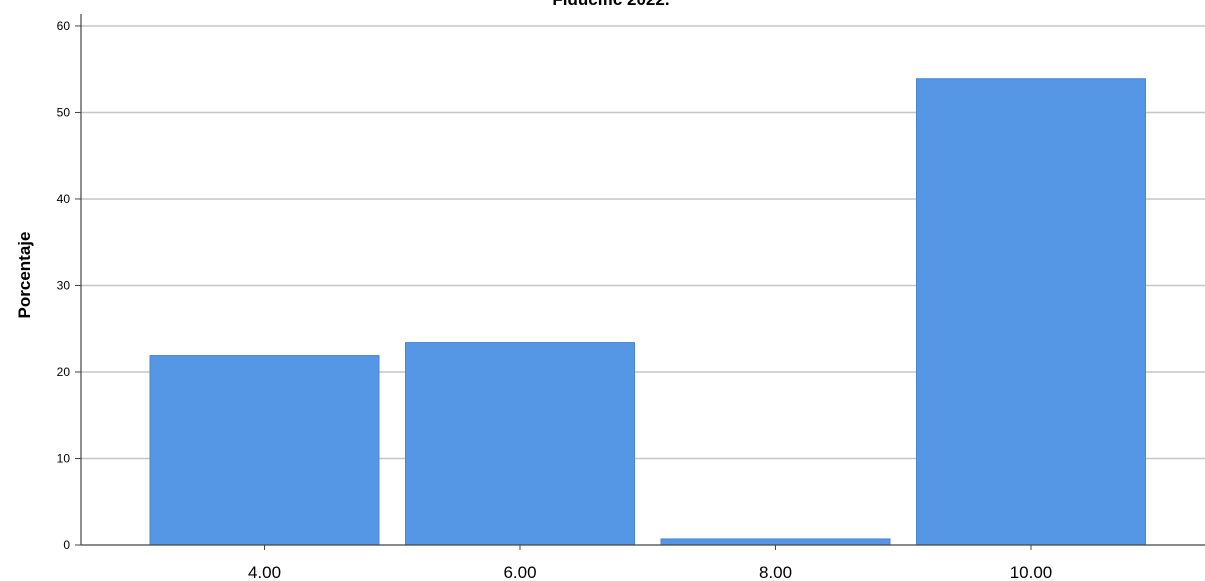 The height and width of the screenshot is (581, 1205). What do you see at coordinates (64, 458) in the screenshot?
I see `y-tick-label: 10` at bounding box center [64, 458].